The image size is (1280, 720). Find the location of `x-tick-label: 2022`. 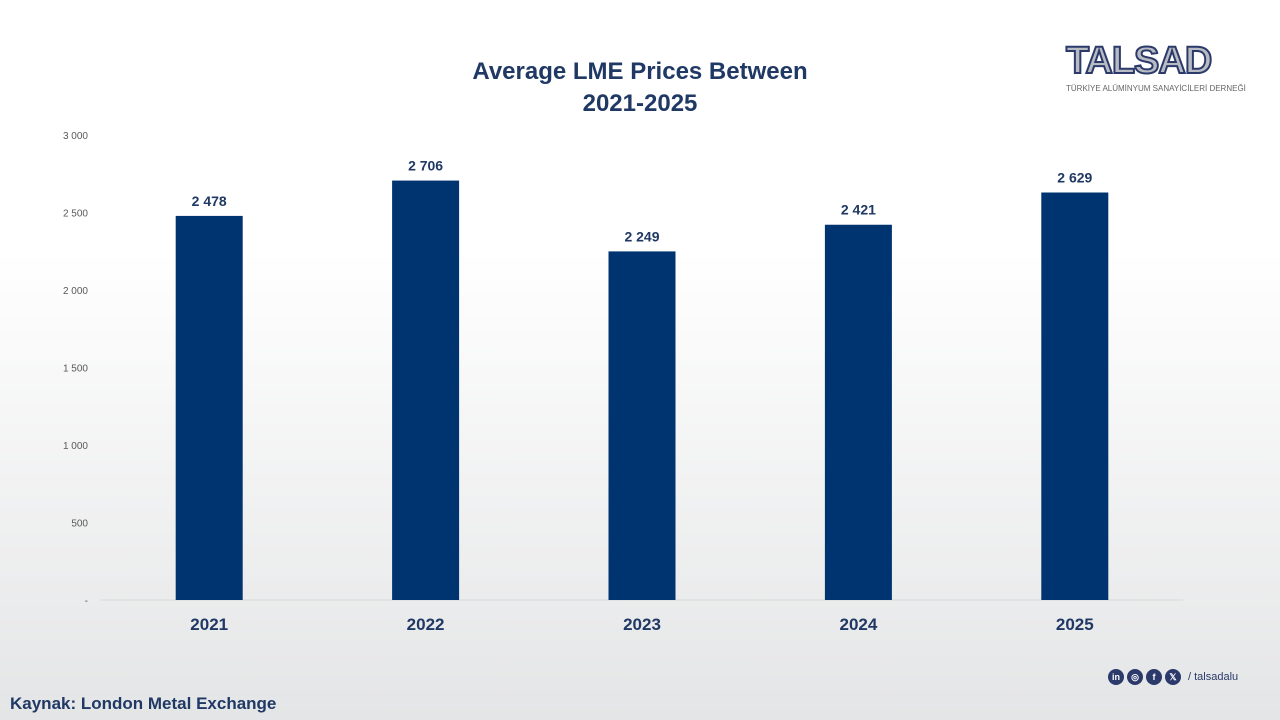

x-tick-label: 2022 is located at coordinates (426, 624).